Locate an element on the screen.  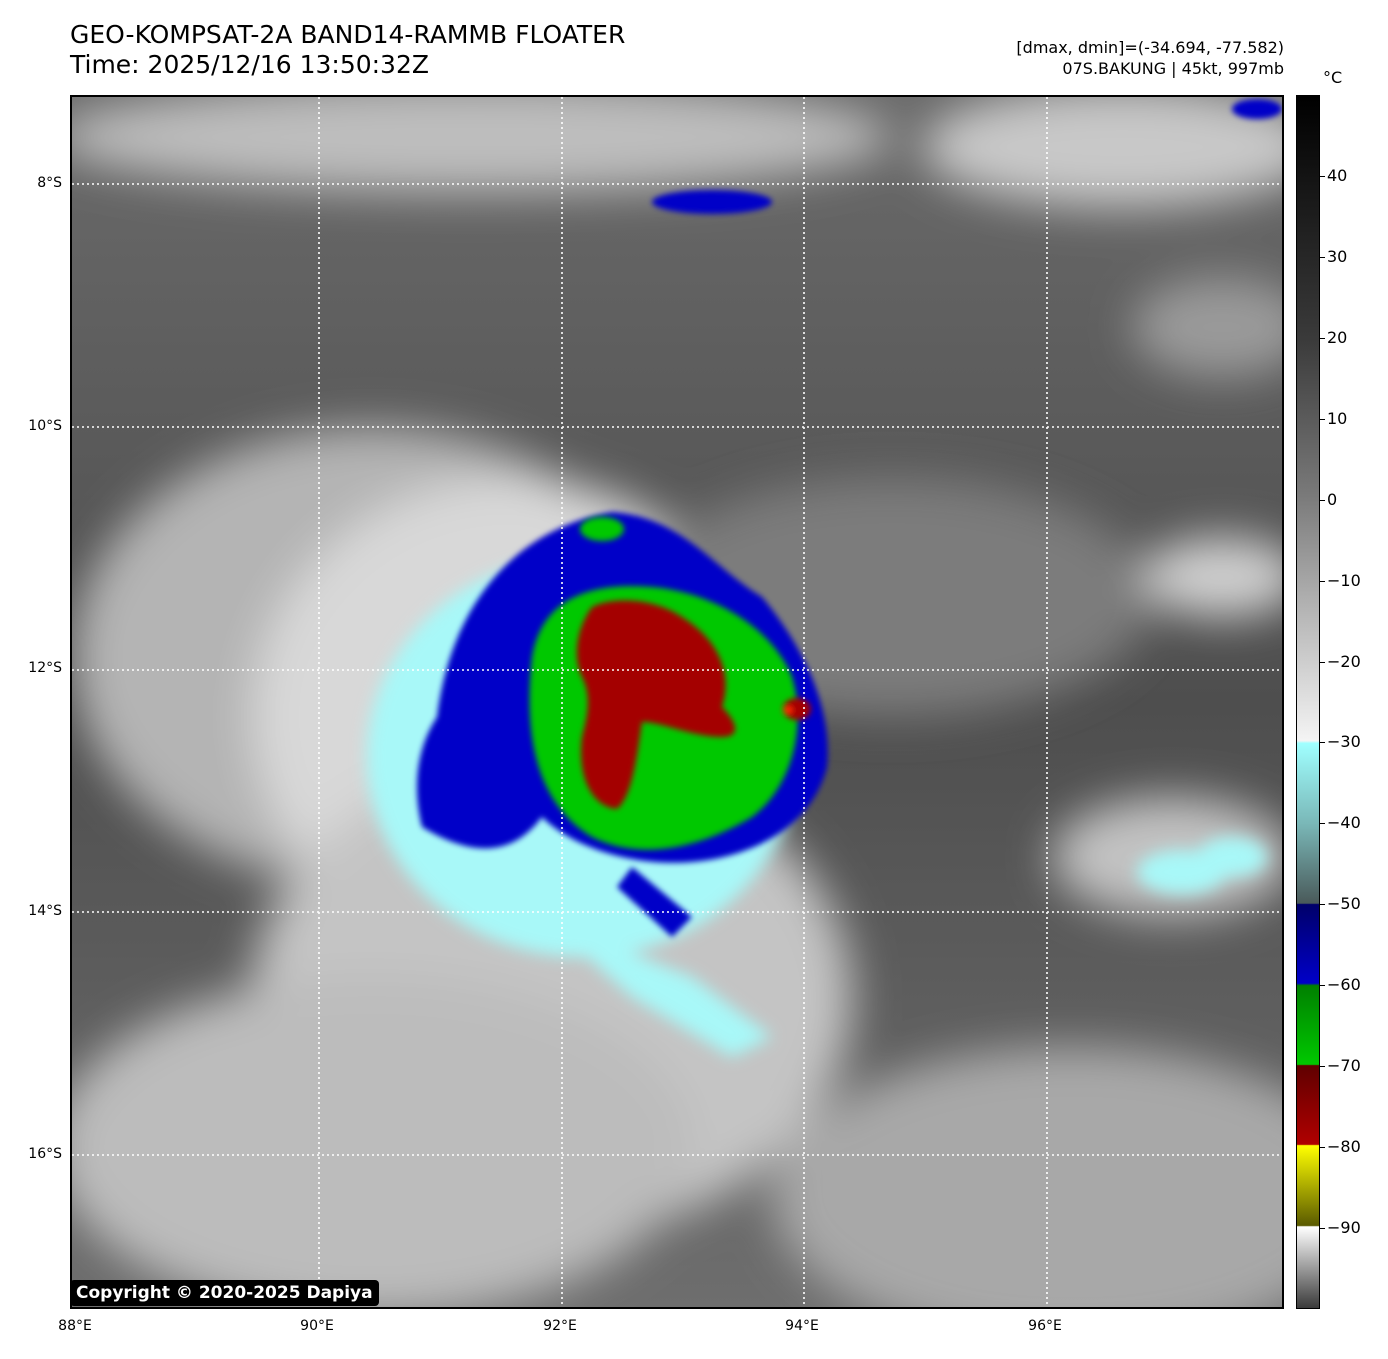
lat-label-14s: 14°S is located at coordinates (45, 911).